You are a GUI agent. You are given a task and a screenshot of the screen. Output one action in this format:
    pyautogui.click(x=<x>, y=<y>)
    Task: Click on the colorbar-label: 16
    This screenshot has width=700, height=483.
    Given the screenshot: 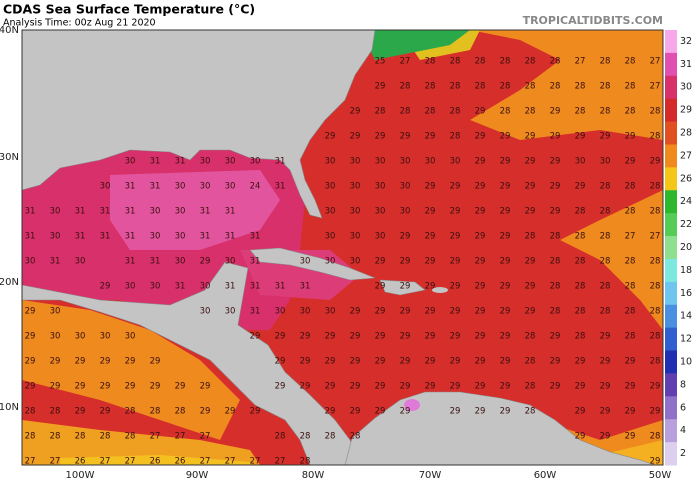 What is the action you would take?
    pyautogui.click(x=686, y=293)
    